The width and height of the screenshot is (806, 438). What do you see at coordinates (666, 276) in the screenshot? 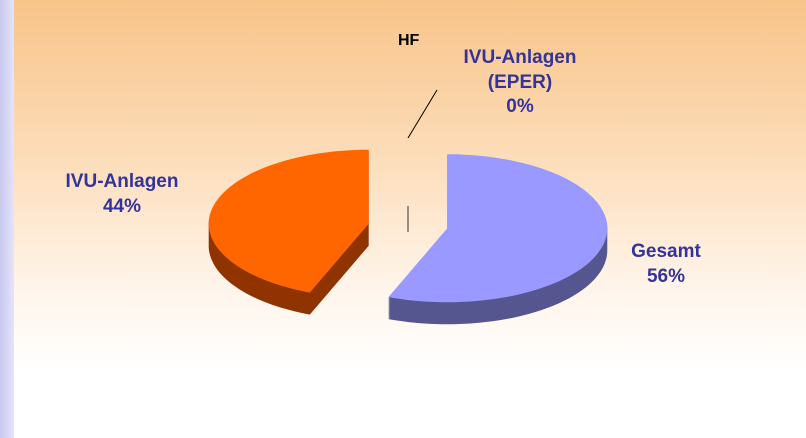
I see `value-label: 56%` at bounding box center [666, 276].